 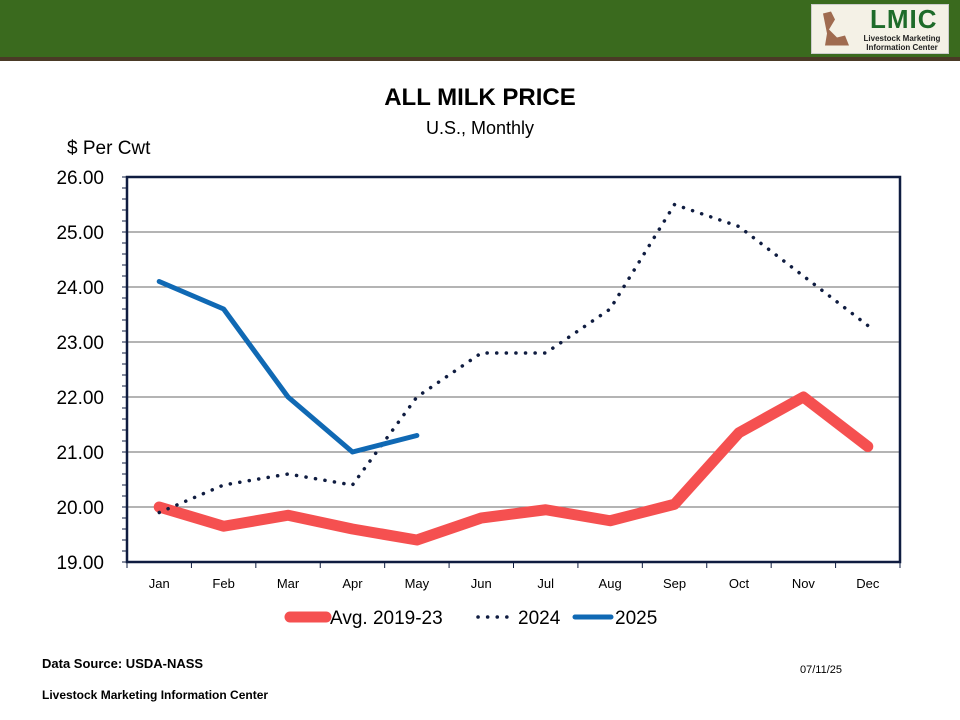 I want to click on x-tick-label: Apr, so click(x=352, y=583).